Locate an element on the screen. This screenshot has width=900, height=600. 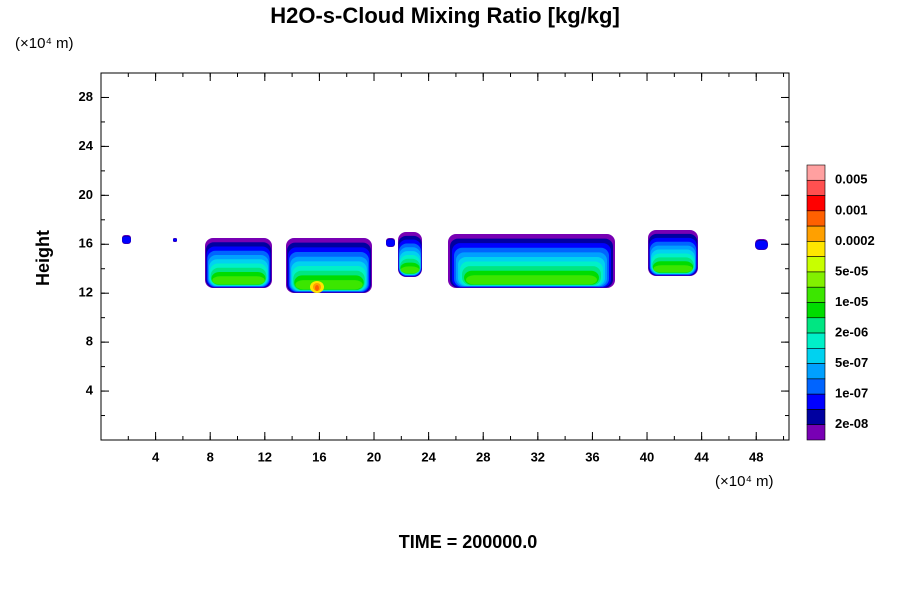
colorbar-label: 0.005 is located at coordinates (851, 179).